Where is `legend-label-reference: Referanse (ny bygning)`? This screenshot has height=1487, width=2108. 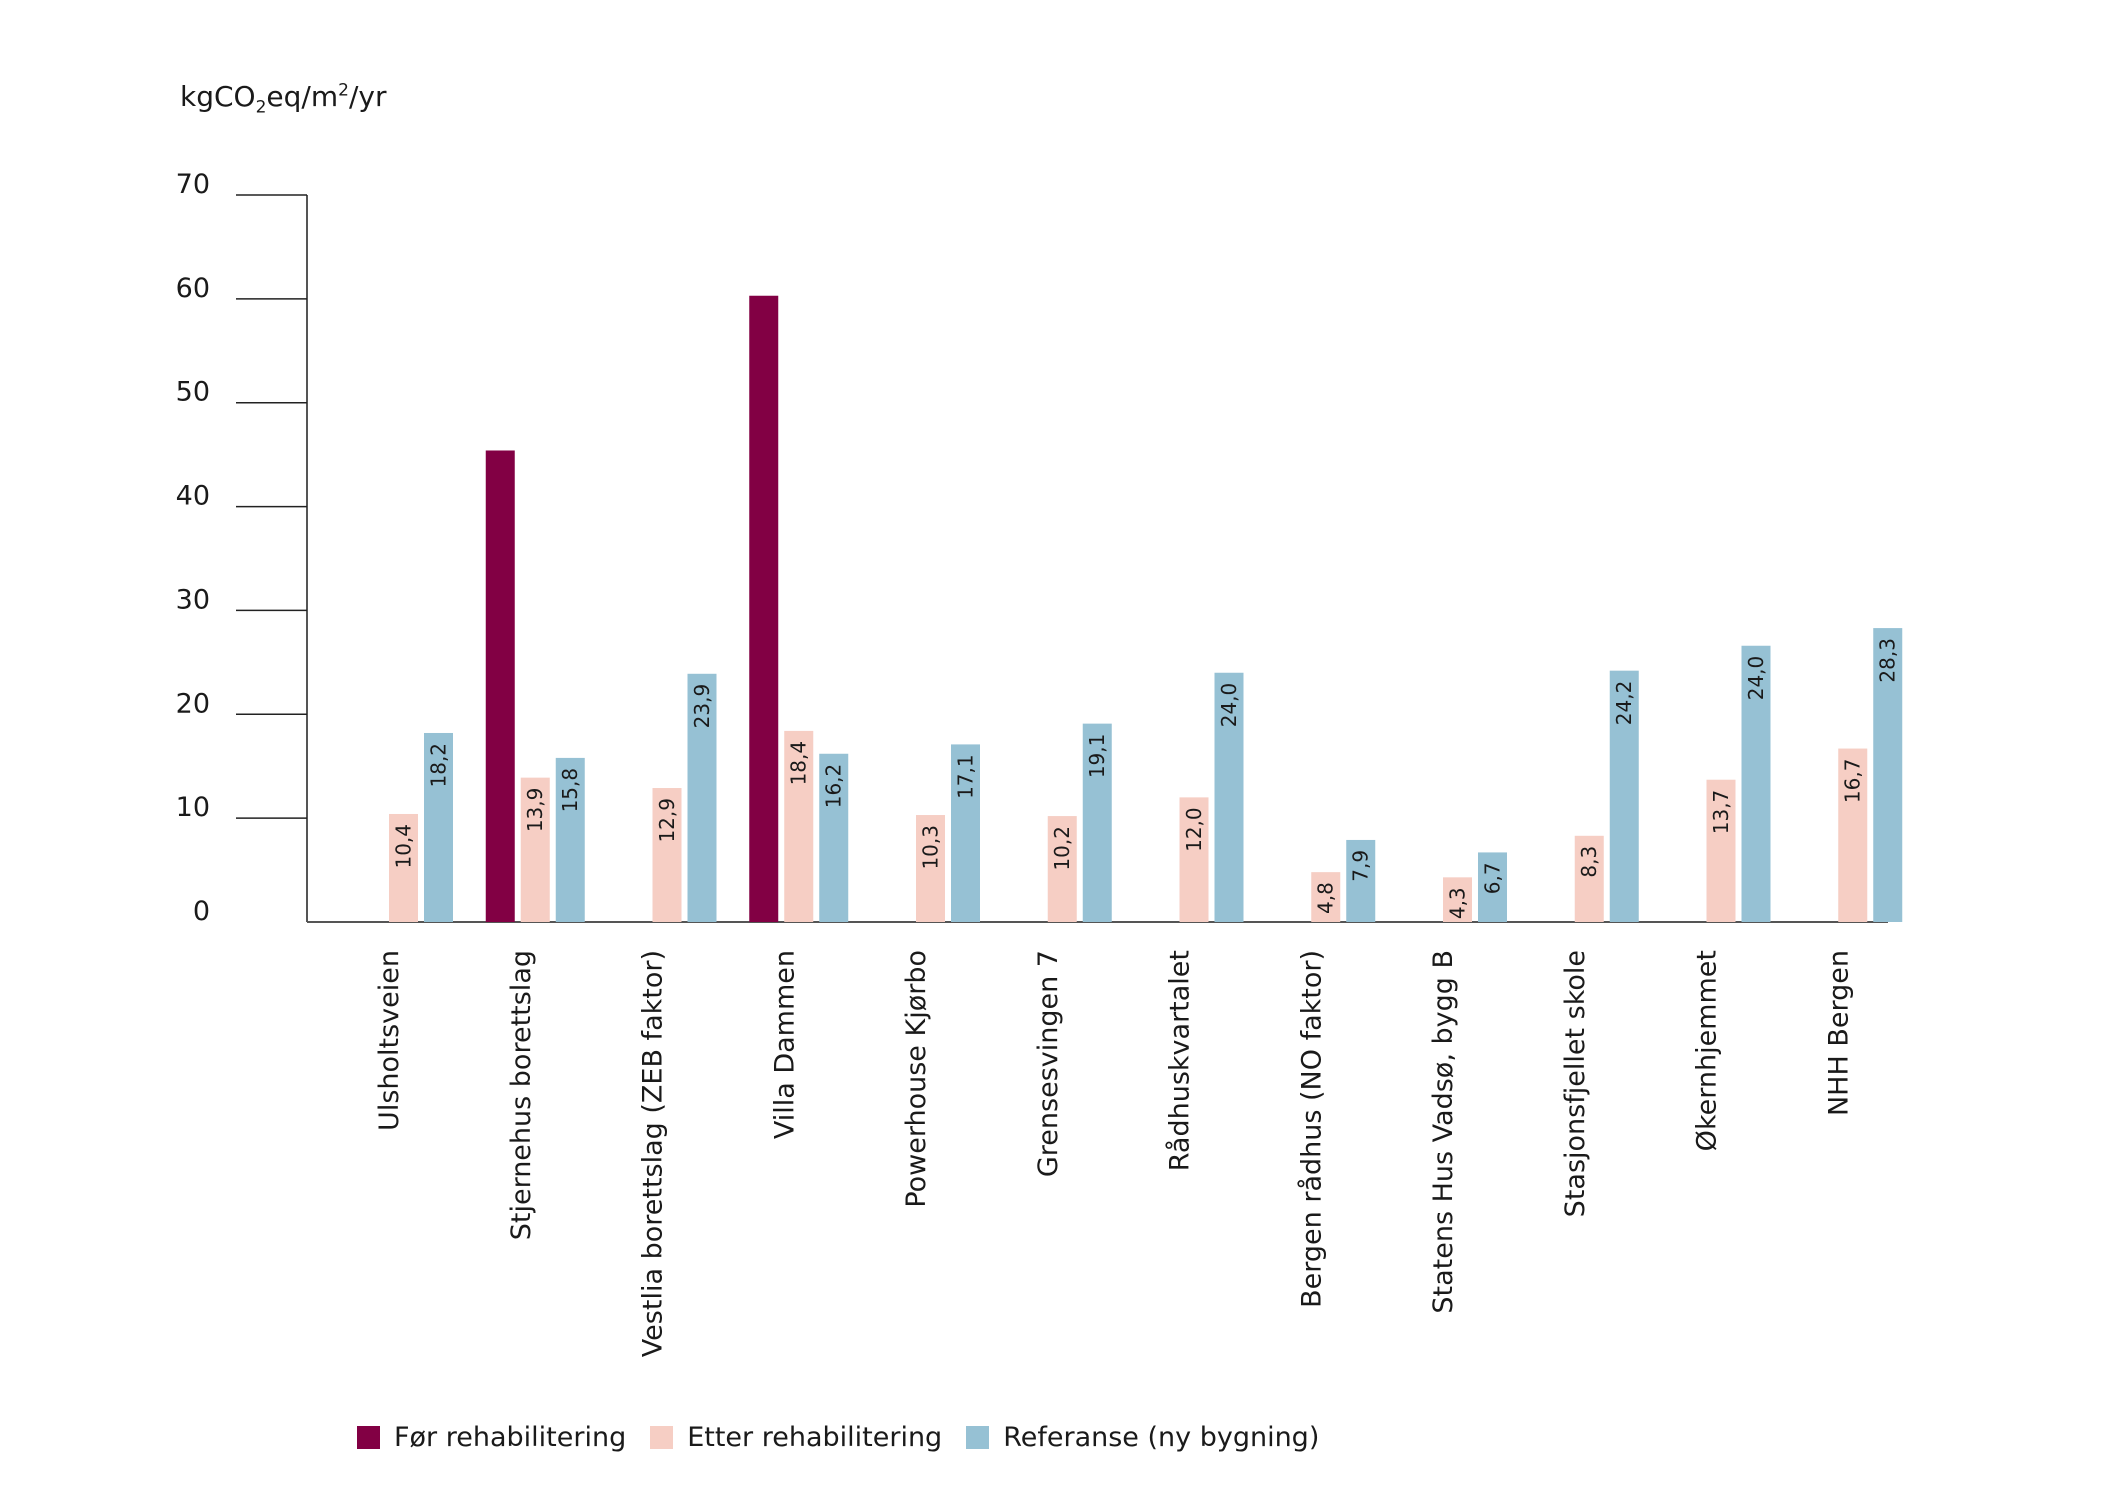 legend-label-reference: Referanse (ny bygning) is located at coordinates (1161, 1437).